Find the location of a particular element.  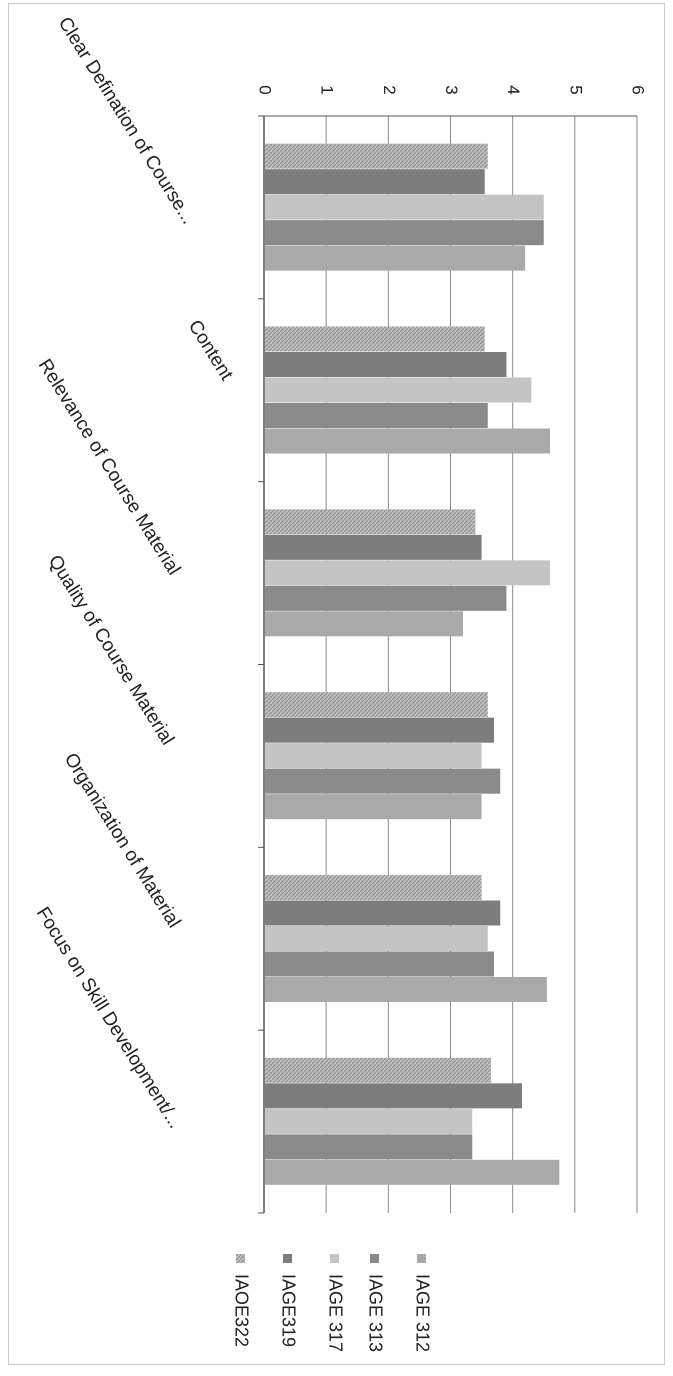

value-tick-label: 6 is located at coordinates (638, 89).